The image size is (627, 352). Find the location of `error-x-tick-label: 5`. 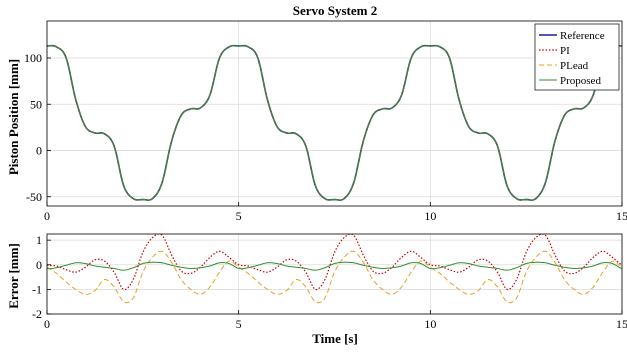

error-x-tick-label: 5 is located at coordinates (239, 324).